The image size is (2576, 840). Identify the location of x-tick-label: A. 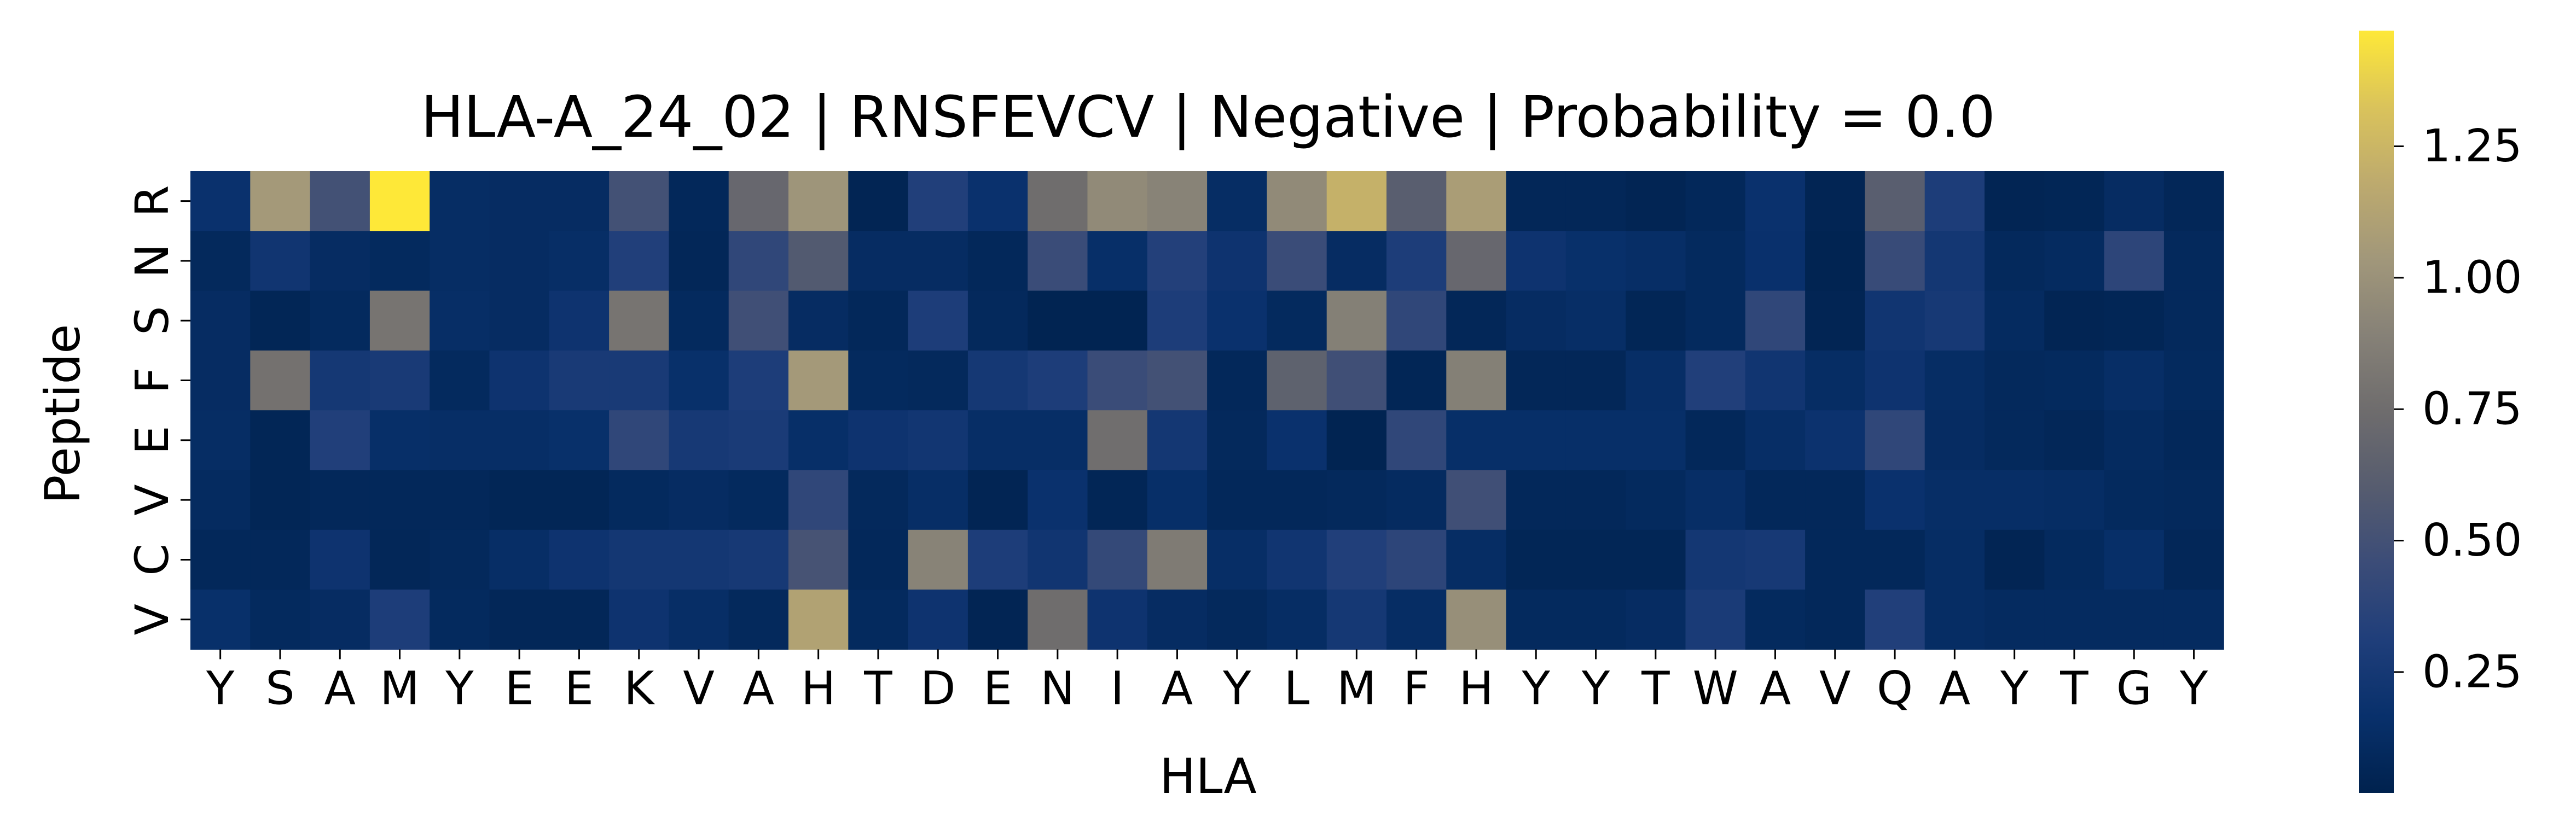
(759, 688).